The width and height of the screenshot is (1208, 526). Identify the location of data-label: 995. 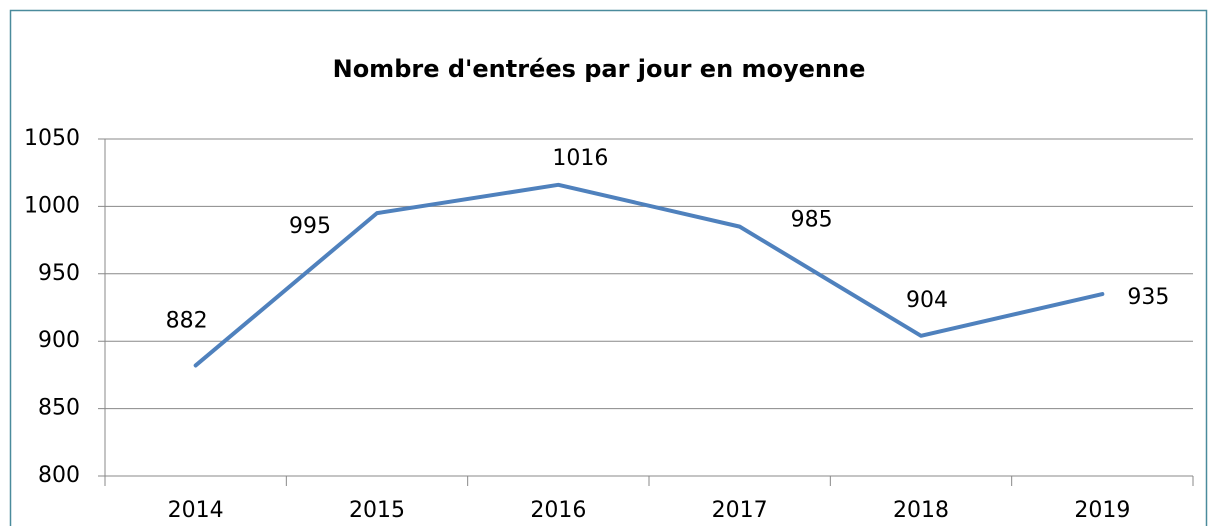
(310, 226).